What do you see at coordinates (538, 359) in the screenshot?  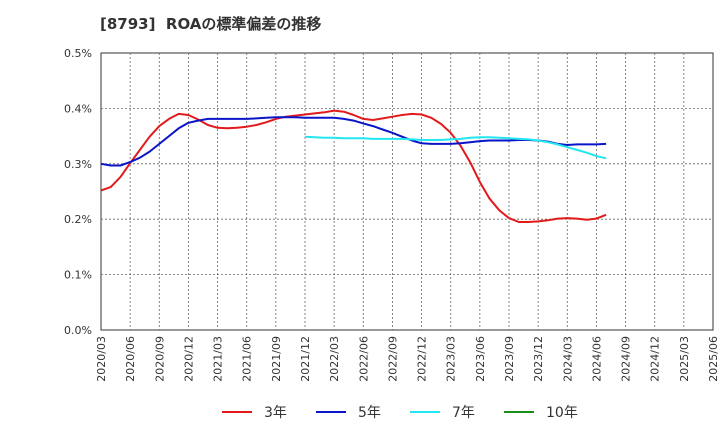 I see `x-tick-label: 2023/12` at bounding box center [538, 359].